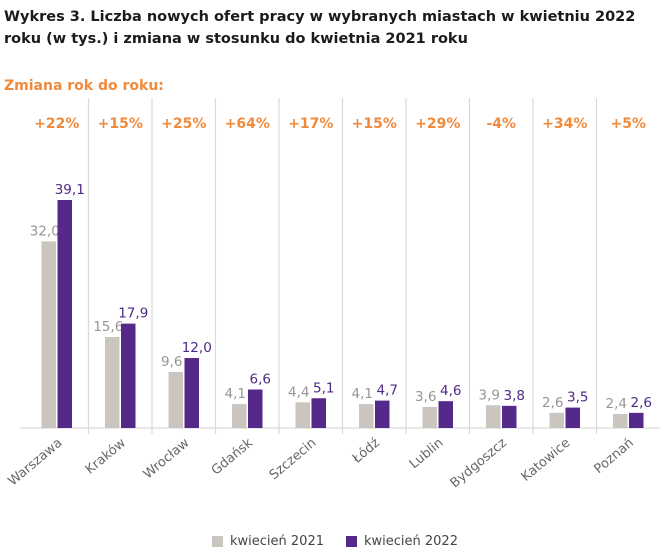 This screenshot has width=666, height=559. I want to click on category-label: Szczecin, so click(293, 460).